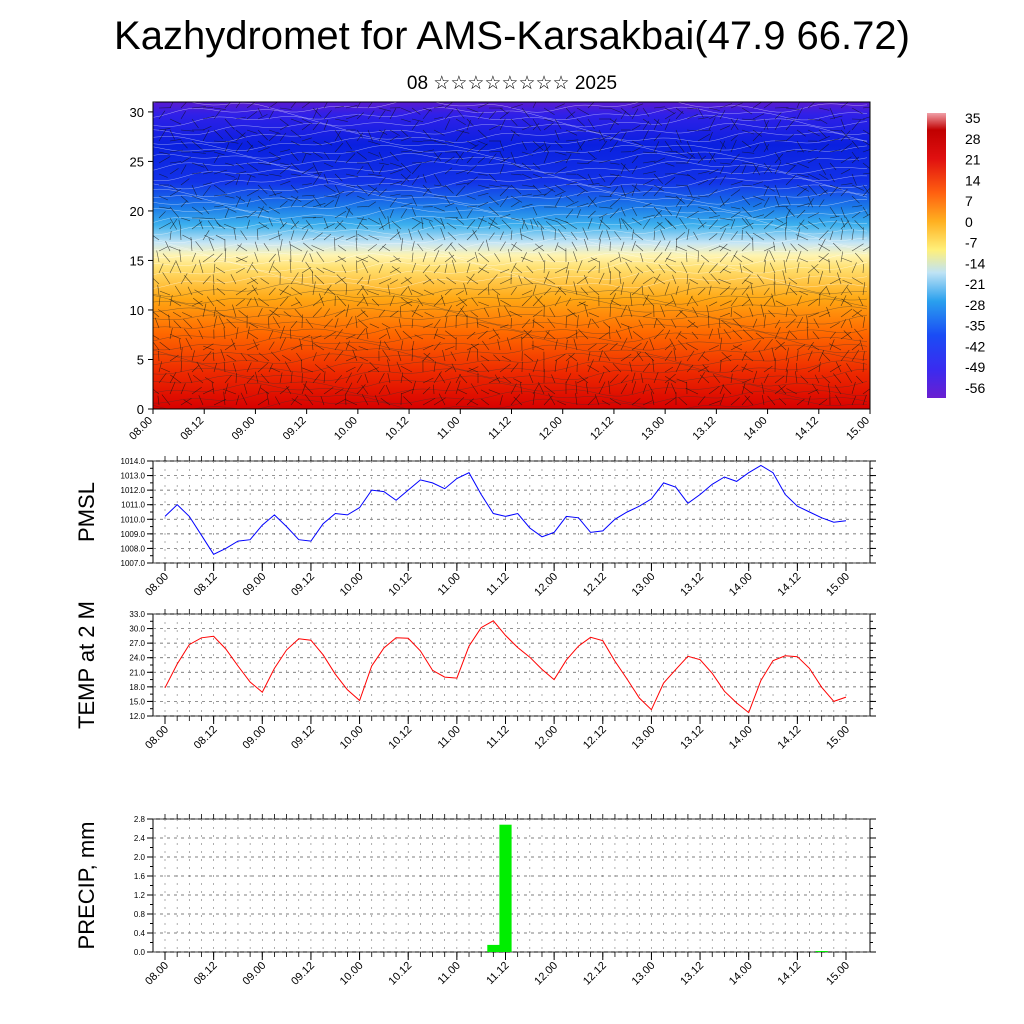 The image size is (1024, 1024). I want to click on precip-bar, so click(493, 948).